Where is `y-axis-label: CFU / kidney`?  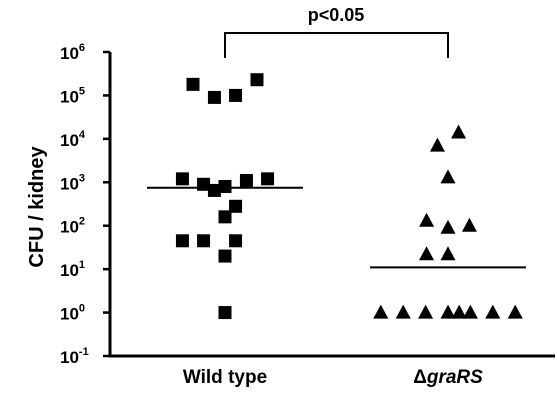 y-axis-label: CFU / kidney is located at coordinates (37, 207).